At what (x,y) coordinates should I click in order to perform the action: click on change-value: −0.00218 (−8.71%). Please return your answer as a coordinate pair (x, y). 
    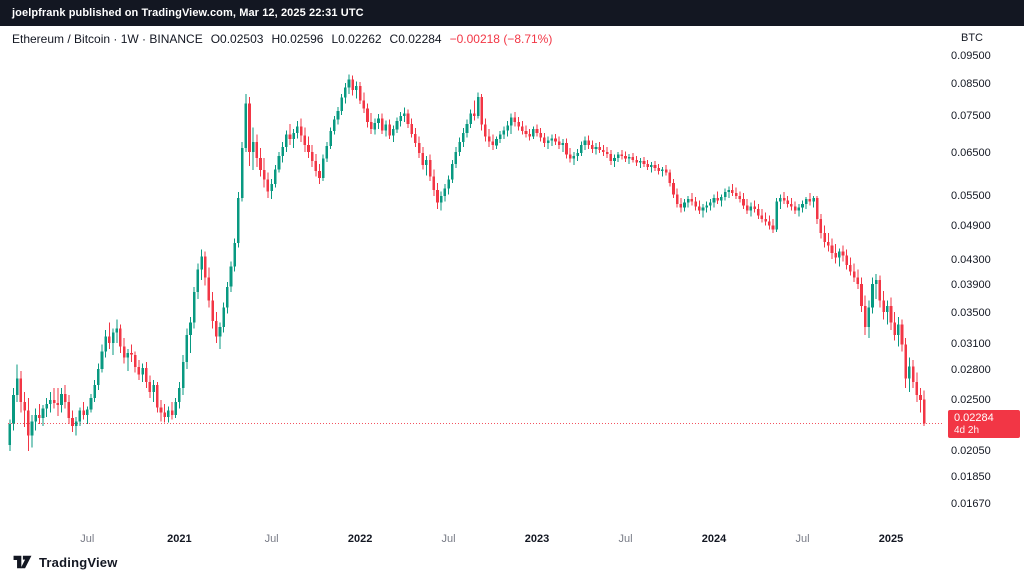
    Looking at the image, I should click on (501, 39).